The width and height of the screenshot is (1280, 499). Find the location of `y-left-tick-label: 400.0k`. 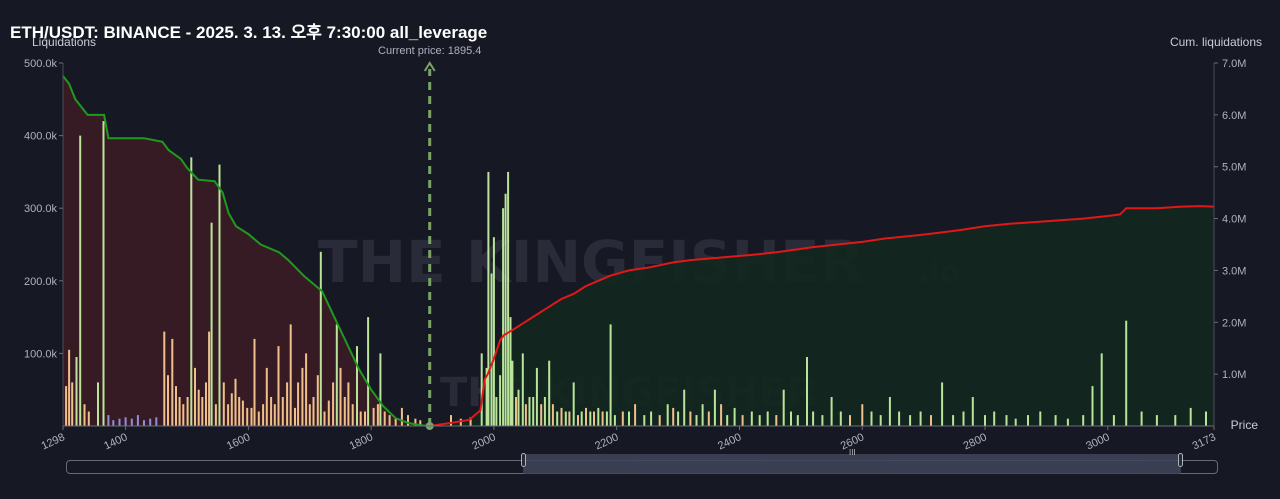

y-left-tick-label: 400.0k is located at coordinates (41, 137).